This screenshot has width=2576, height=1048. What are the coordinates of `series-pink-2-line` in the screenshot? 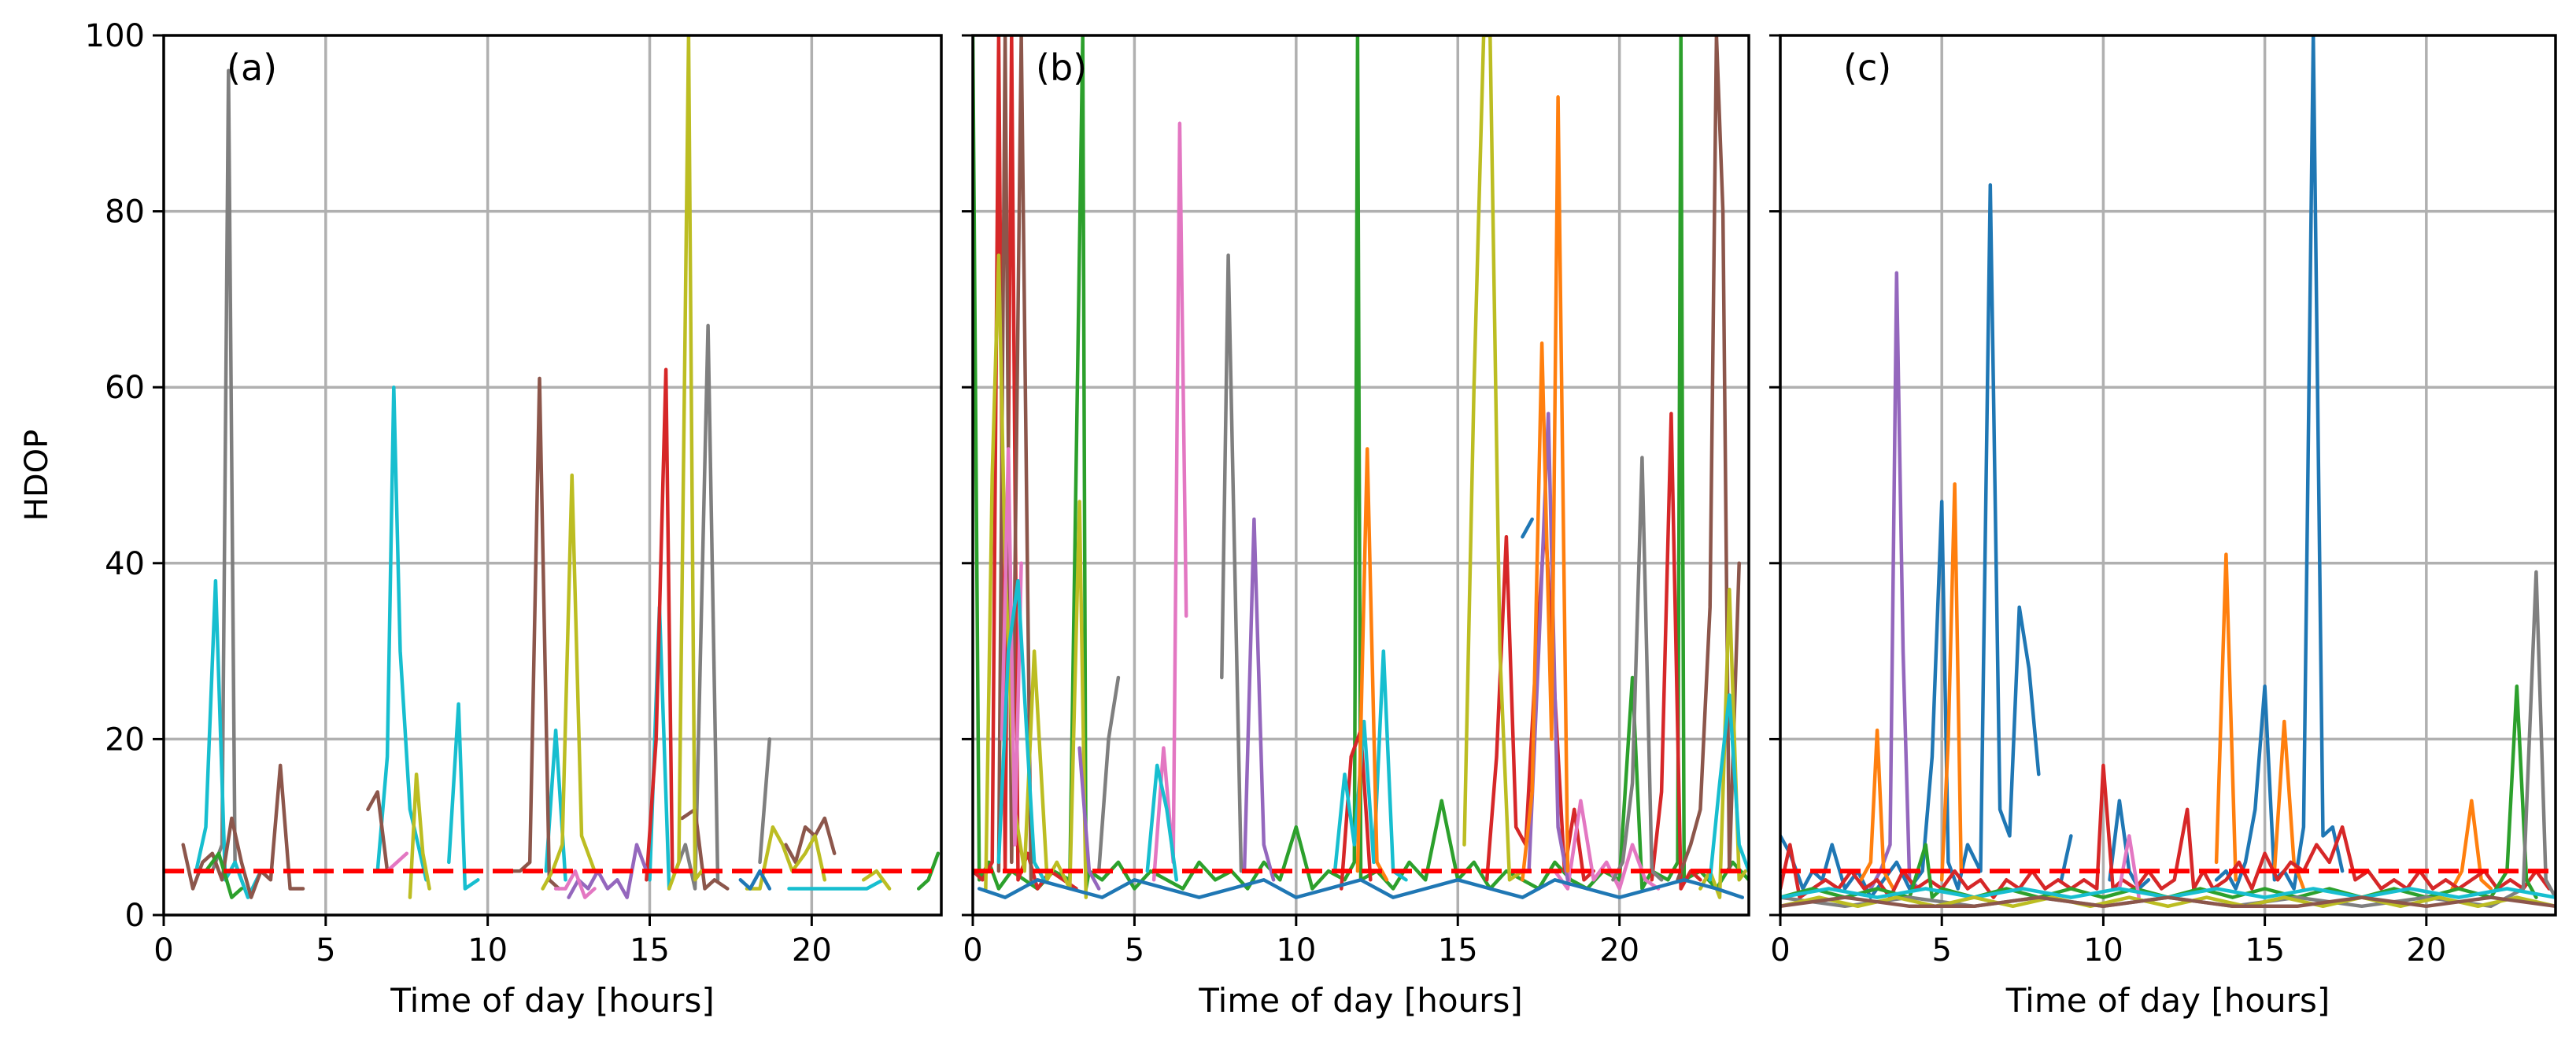 It's located at (575, 884).